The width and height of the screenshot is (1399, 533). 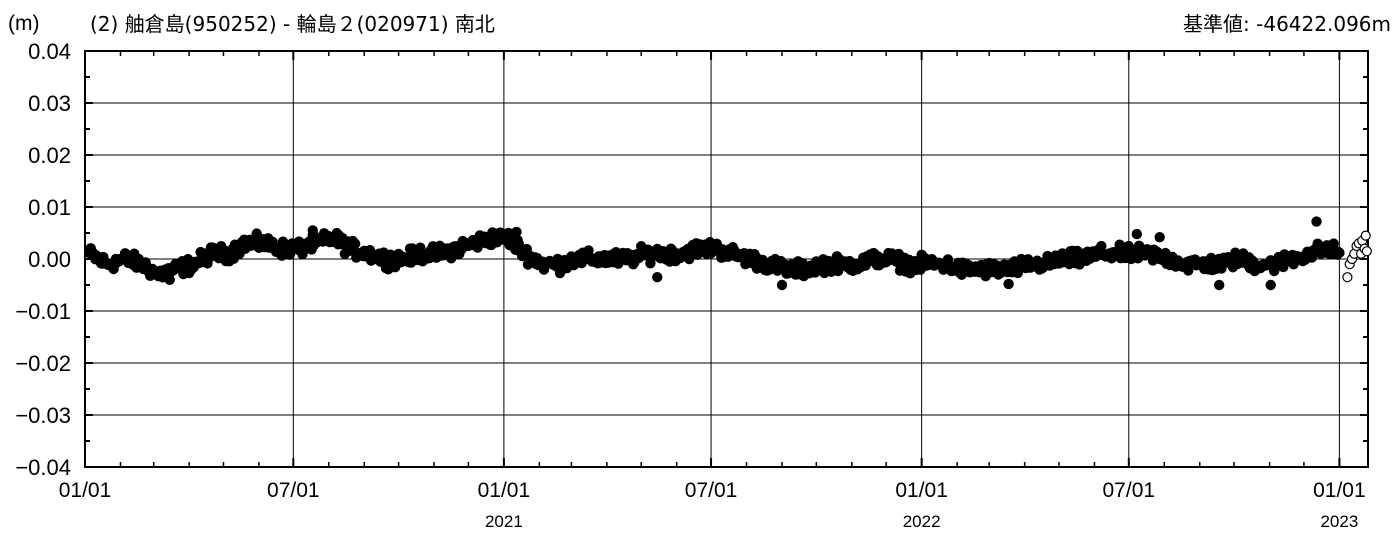 I want to click on y-tick-label: 0.04, so click(x=49, y=51).